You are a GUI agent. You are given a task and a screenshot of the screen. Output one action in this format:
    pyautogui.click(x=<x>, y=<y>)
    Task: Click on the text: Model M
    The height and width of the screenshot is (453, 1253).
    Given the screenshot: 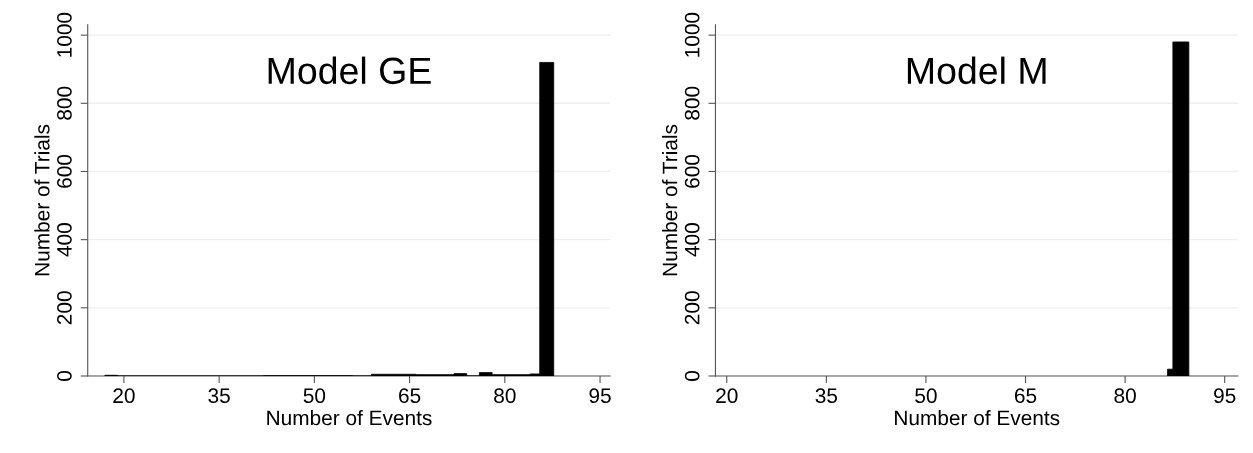 What is the action you would take?
    pyautogui.click(x=976, y=70)
    